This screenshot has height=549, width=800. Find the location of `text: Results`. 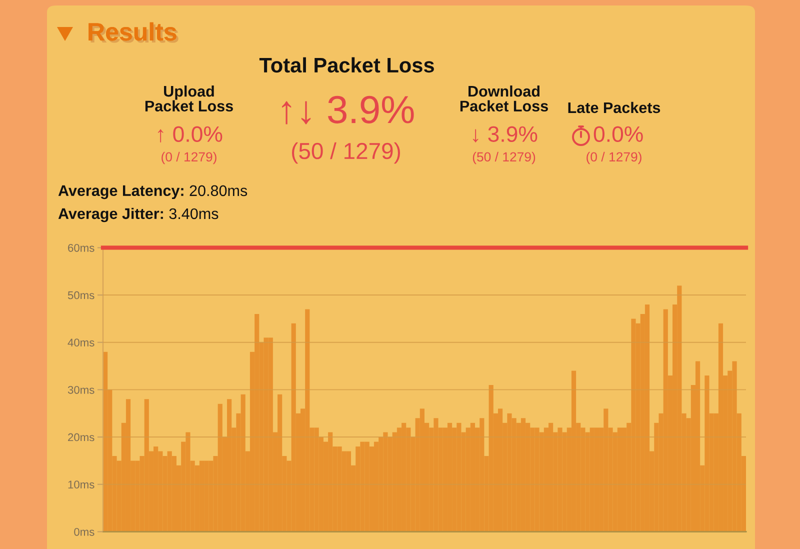

text: Results is located at coordinates (133, 32).